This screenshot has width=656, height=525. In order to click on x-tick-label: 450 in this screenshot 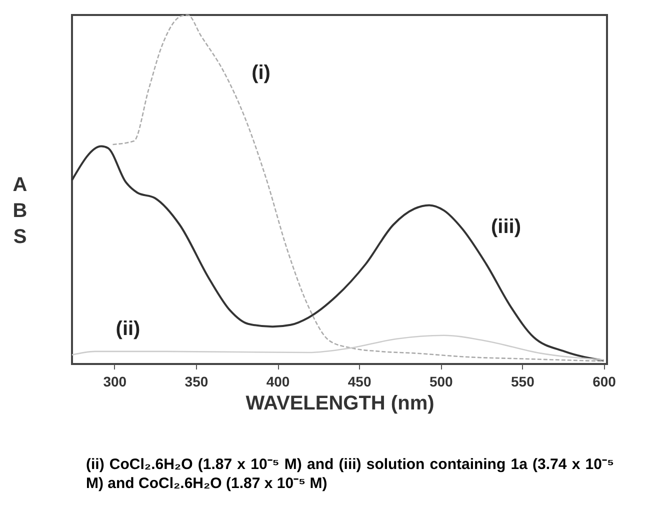, I will do `click(360, 382)`.